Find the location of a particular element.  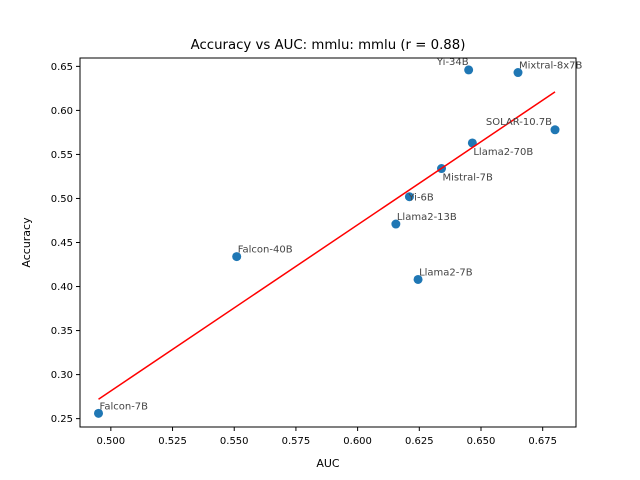

point-label: Llama2-7B is located at coordinates (446, 272).